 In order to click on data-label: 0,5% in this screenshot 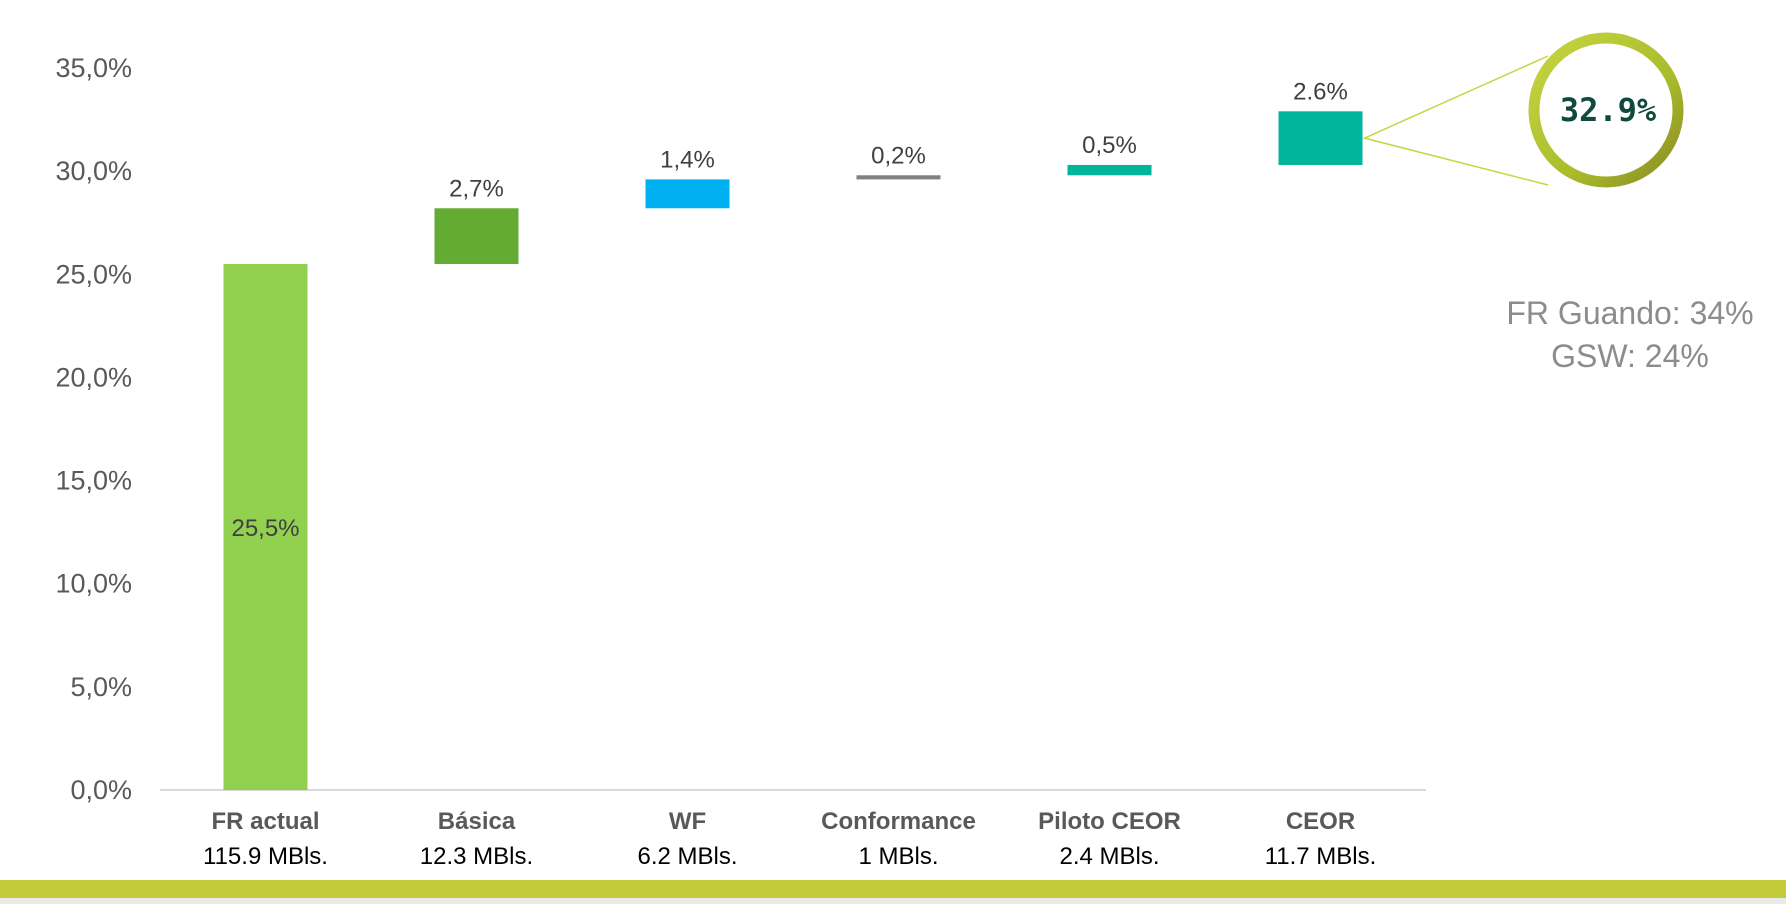, I will do `click(1109, 145)`.